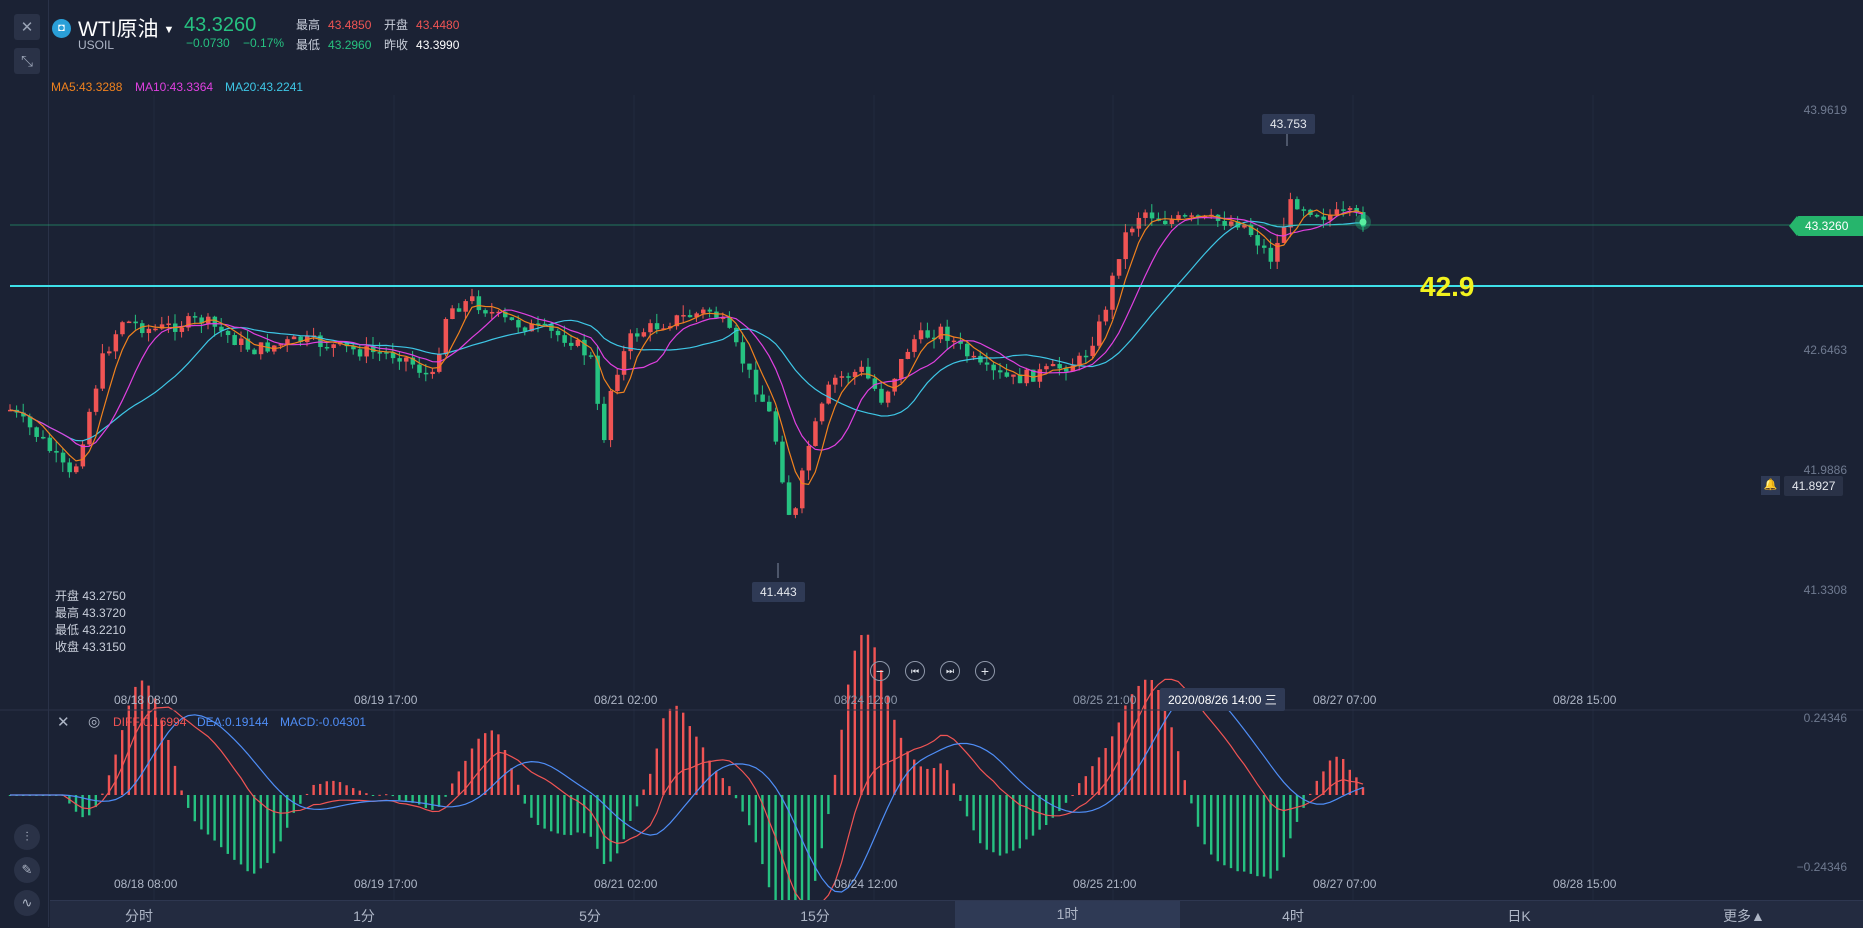 The image size is (1863, 928). What do you see at coordinates (985, 671) in the screenshot?
I see `zoom-in-button: +` at bounding box center [985, 671].